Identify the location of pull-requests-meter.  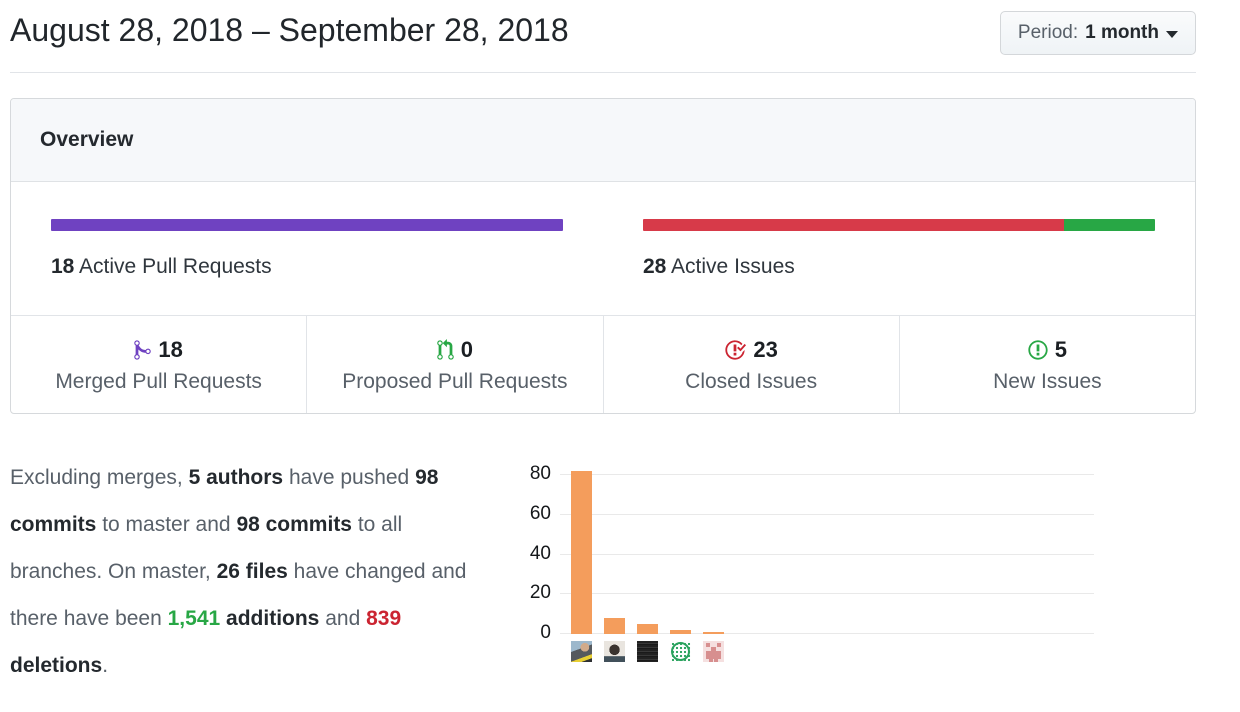
(307, 225).